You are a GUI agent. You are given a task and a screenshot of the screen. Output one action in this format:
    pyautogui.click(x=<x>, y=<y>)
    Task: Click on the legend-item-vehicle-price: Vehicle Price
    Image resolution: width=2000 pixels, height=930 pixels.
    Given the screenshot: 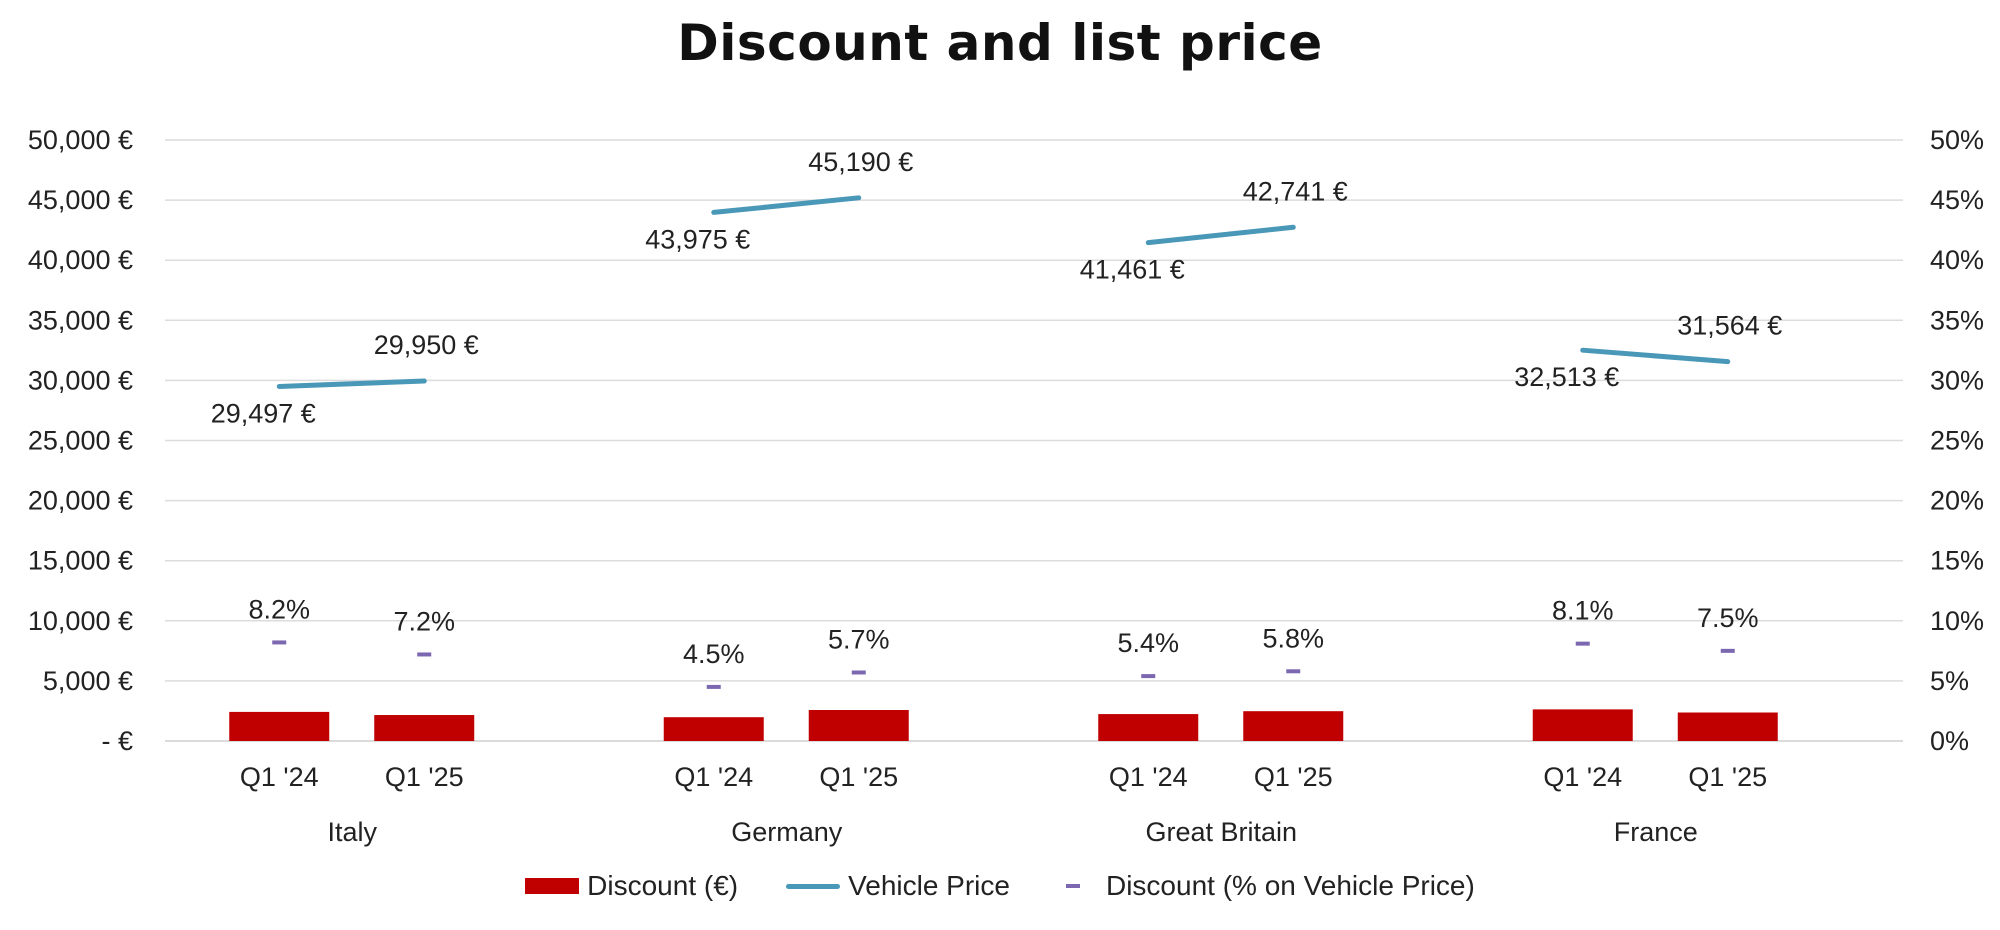 What is the action you would take?
    pyautogui.click(x=898, y=886)
    